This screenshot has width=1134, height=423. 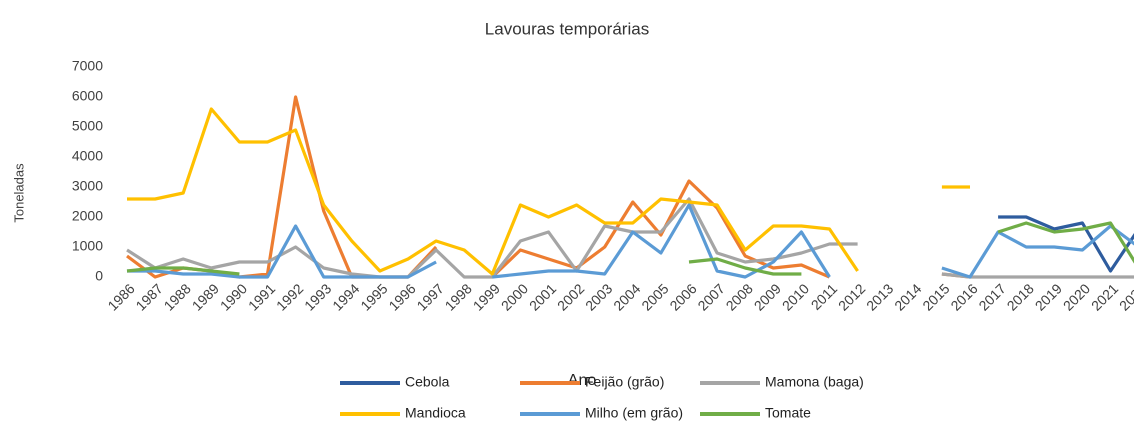 I want to click on x-tick-label: 2015, so click(x=935, y=296).